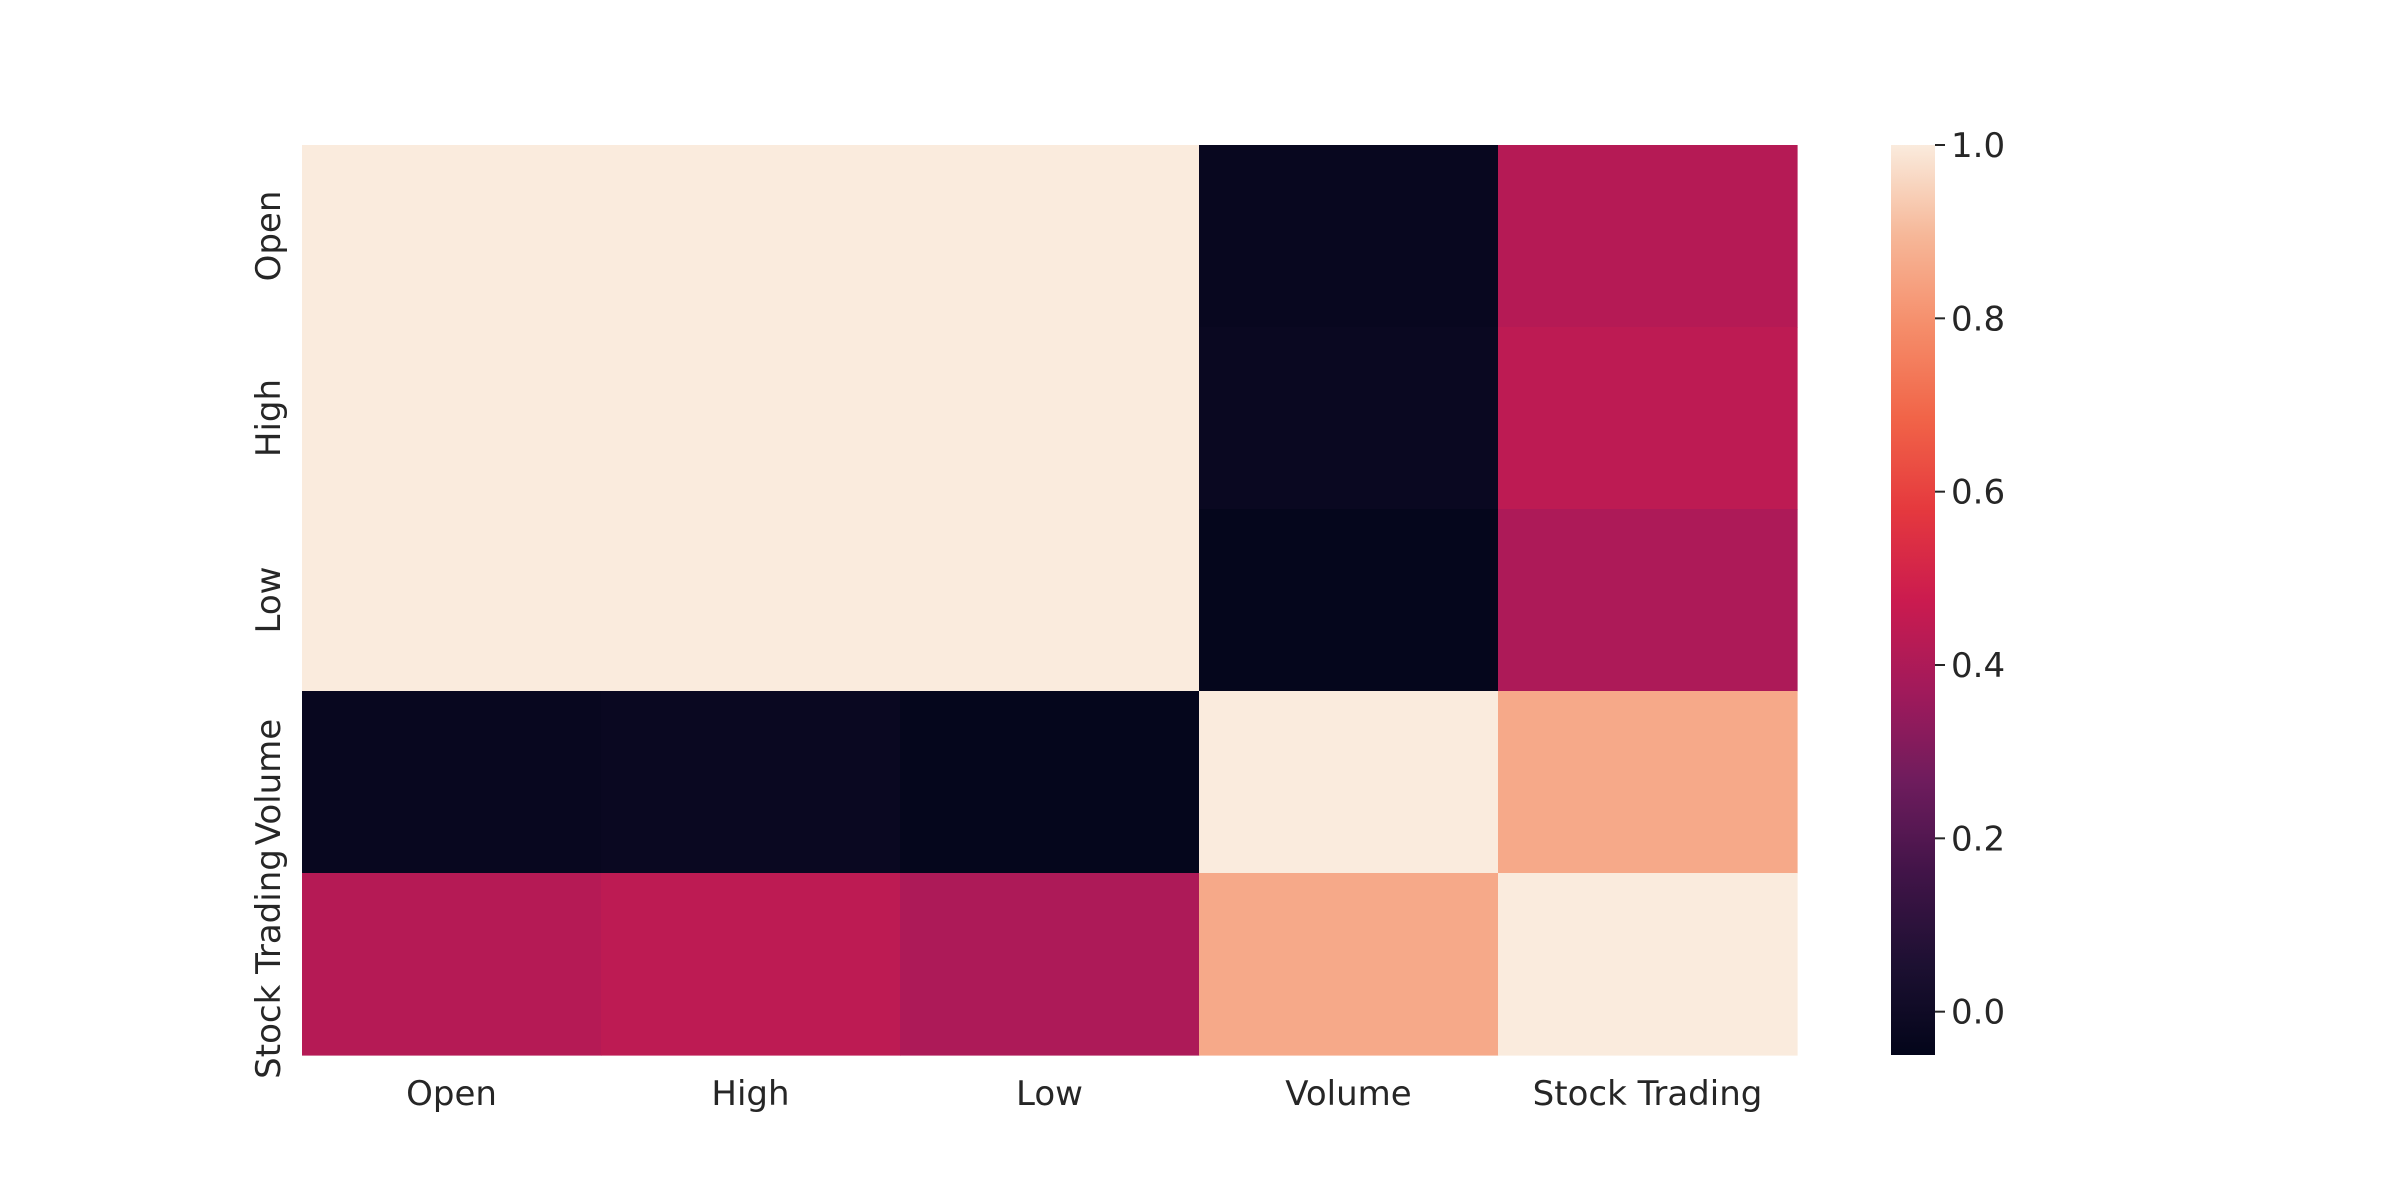 This screenshot has width=2400, height=1200. Describe the element at coordinates (1978, 146) in the screenshot. I see `colorbar-tick-label: 1.0` at that location.